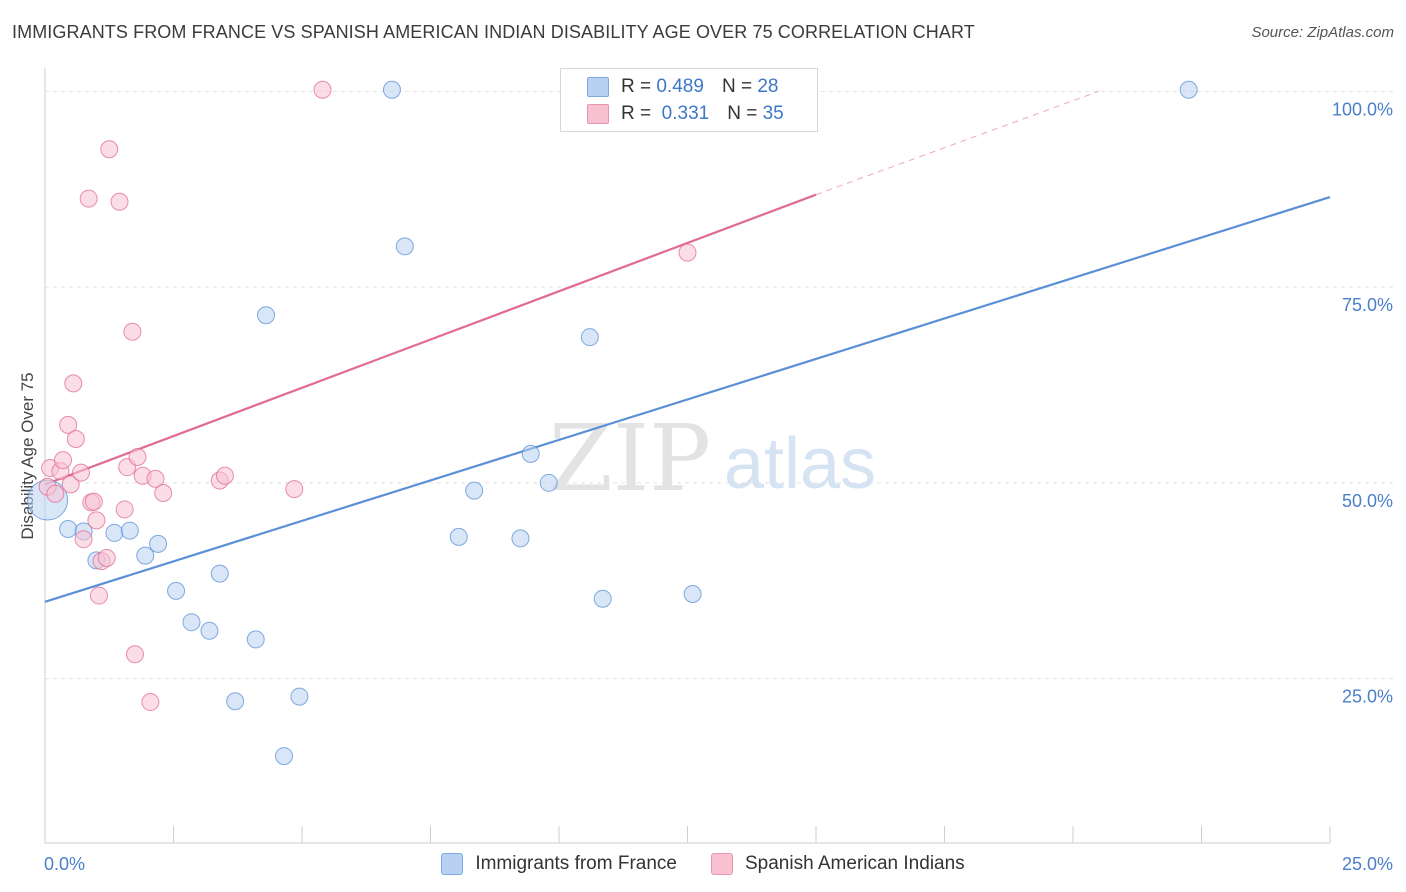  Describe the element at coordinates (854, 863) in the screenshot. I see `series-legend-label: Spanish American Indians` at that location.